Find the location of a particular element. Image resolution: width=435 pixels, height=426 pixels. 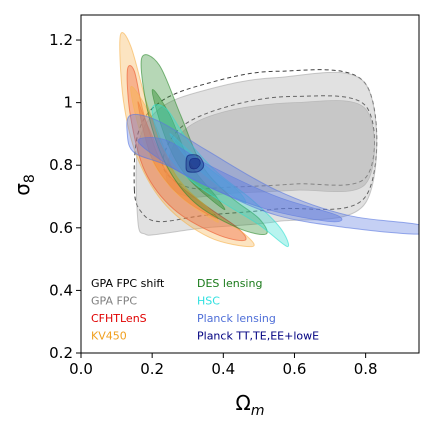

series-des-lensing is located at coordinates (204, 144).